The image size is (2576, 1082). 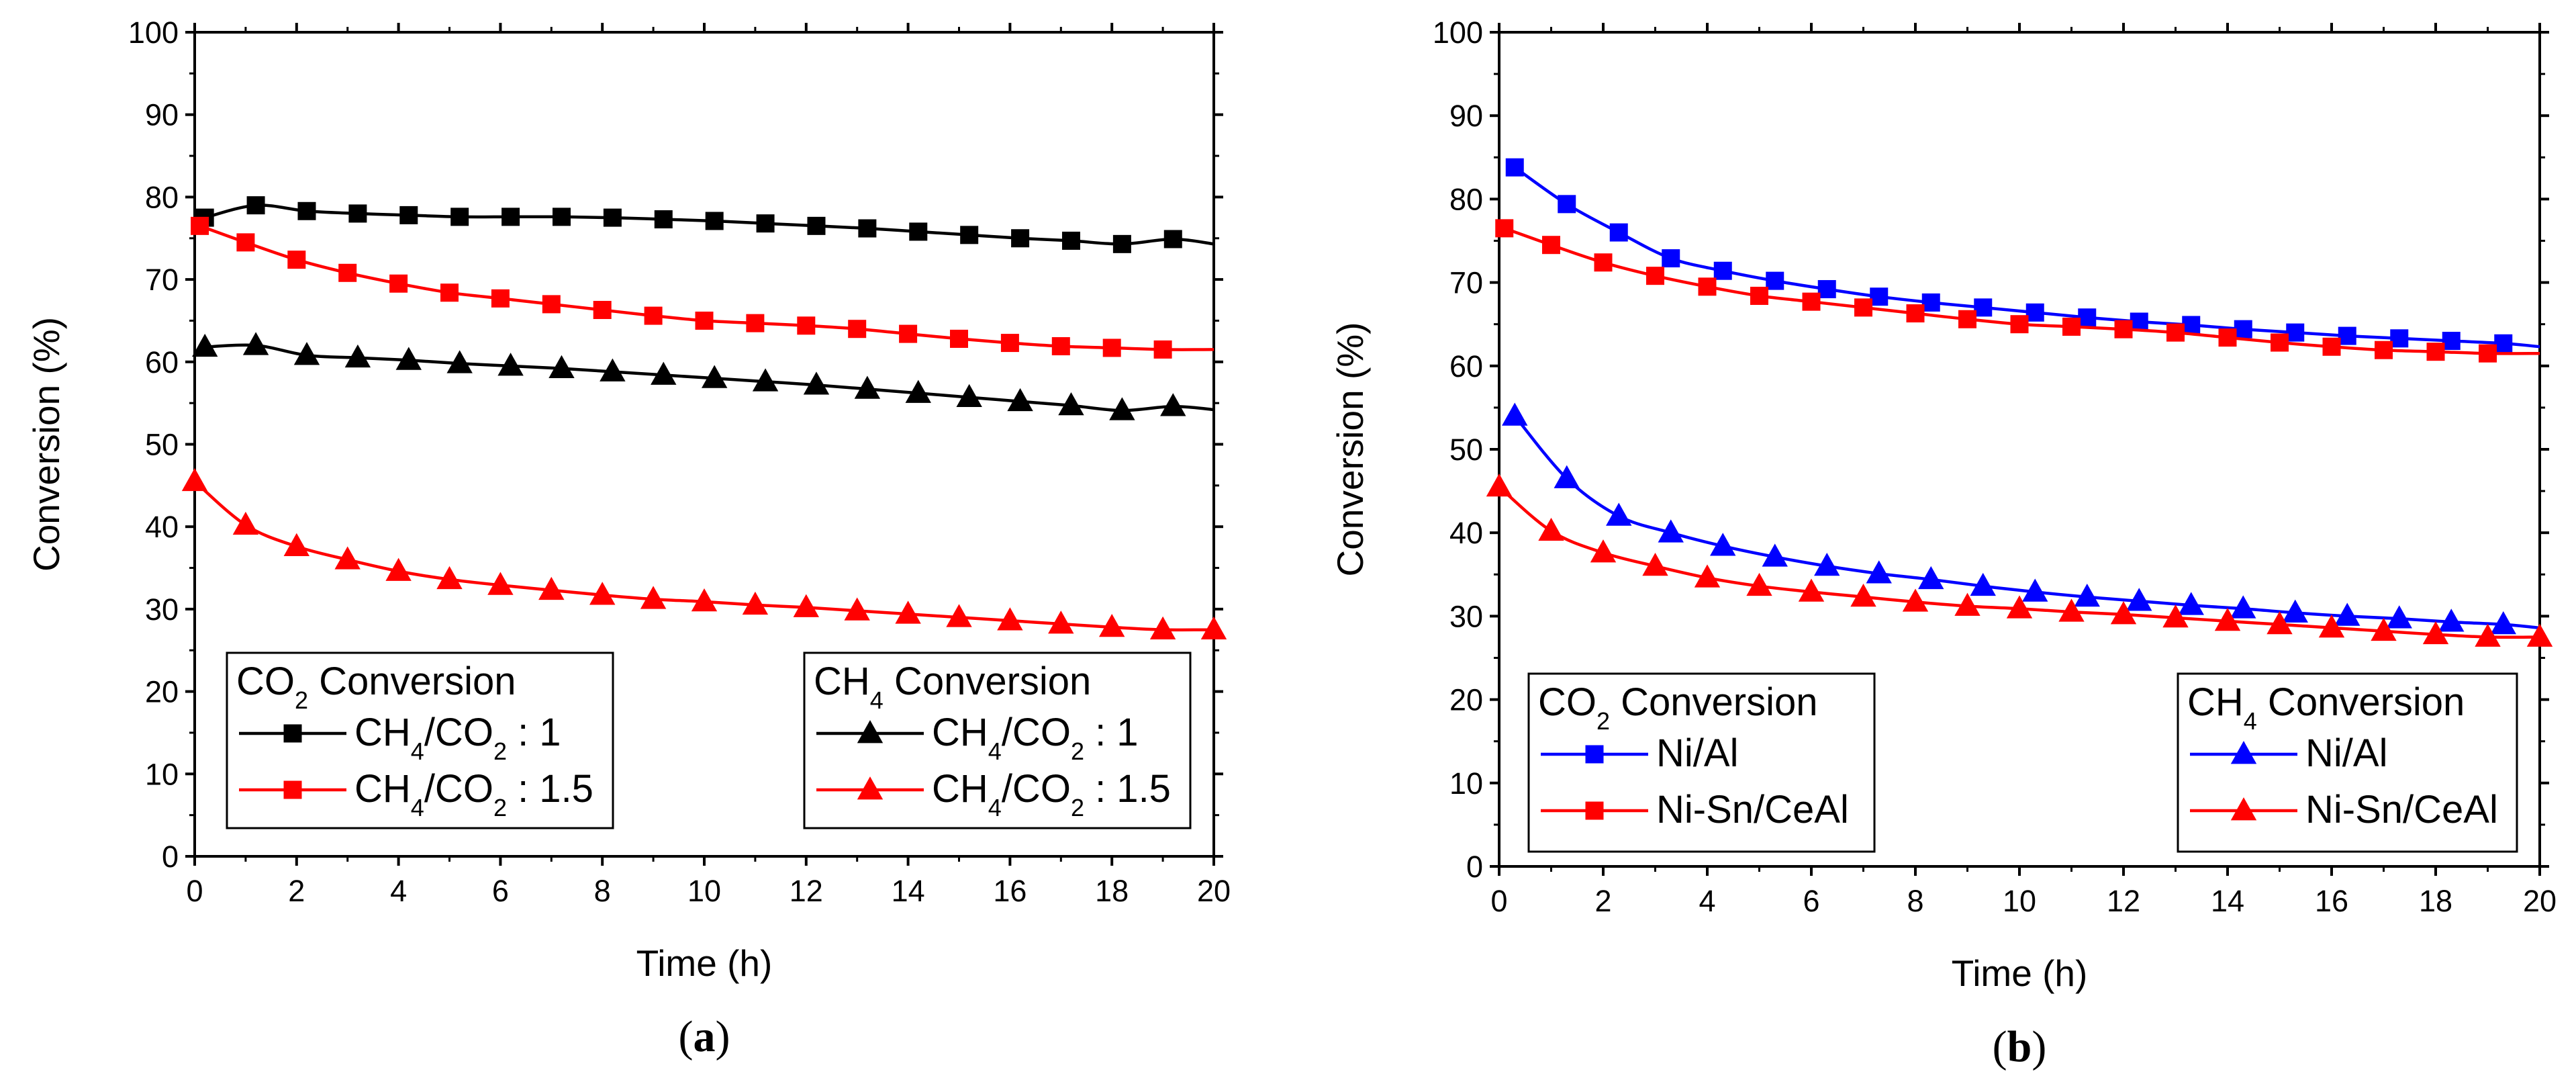 What do you see at coordinates (1350, 449) in the screenshot?
I see `y-axis-label: Conversion (%)` at bounding box center [1350, 449].